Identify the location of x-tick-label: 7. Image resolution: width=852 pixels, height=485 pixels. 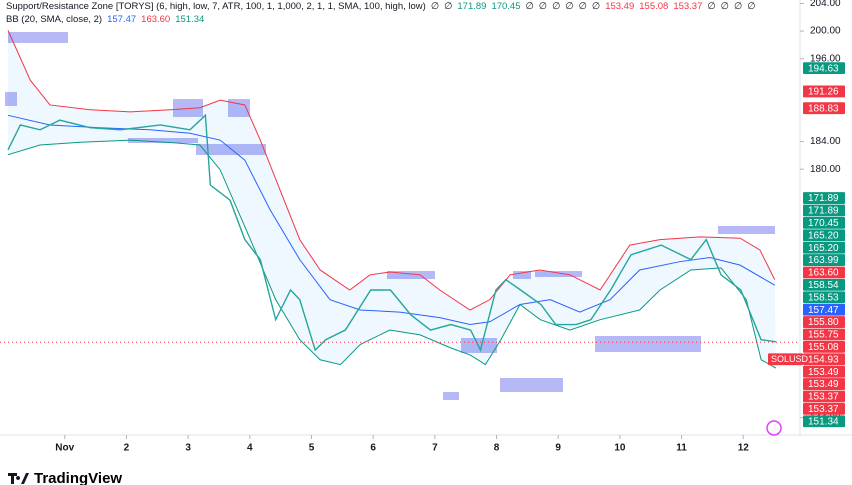
(435, 448).